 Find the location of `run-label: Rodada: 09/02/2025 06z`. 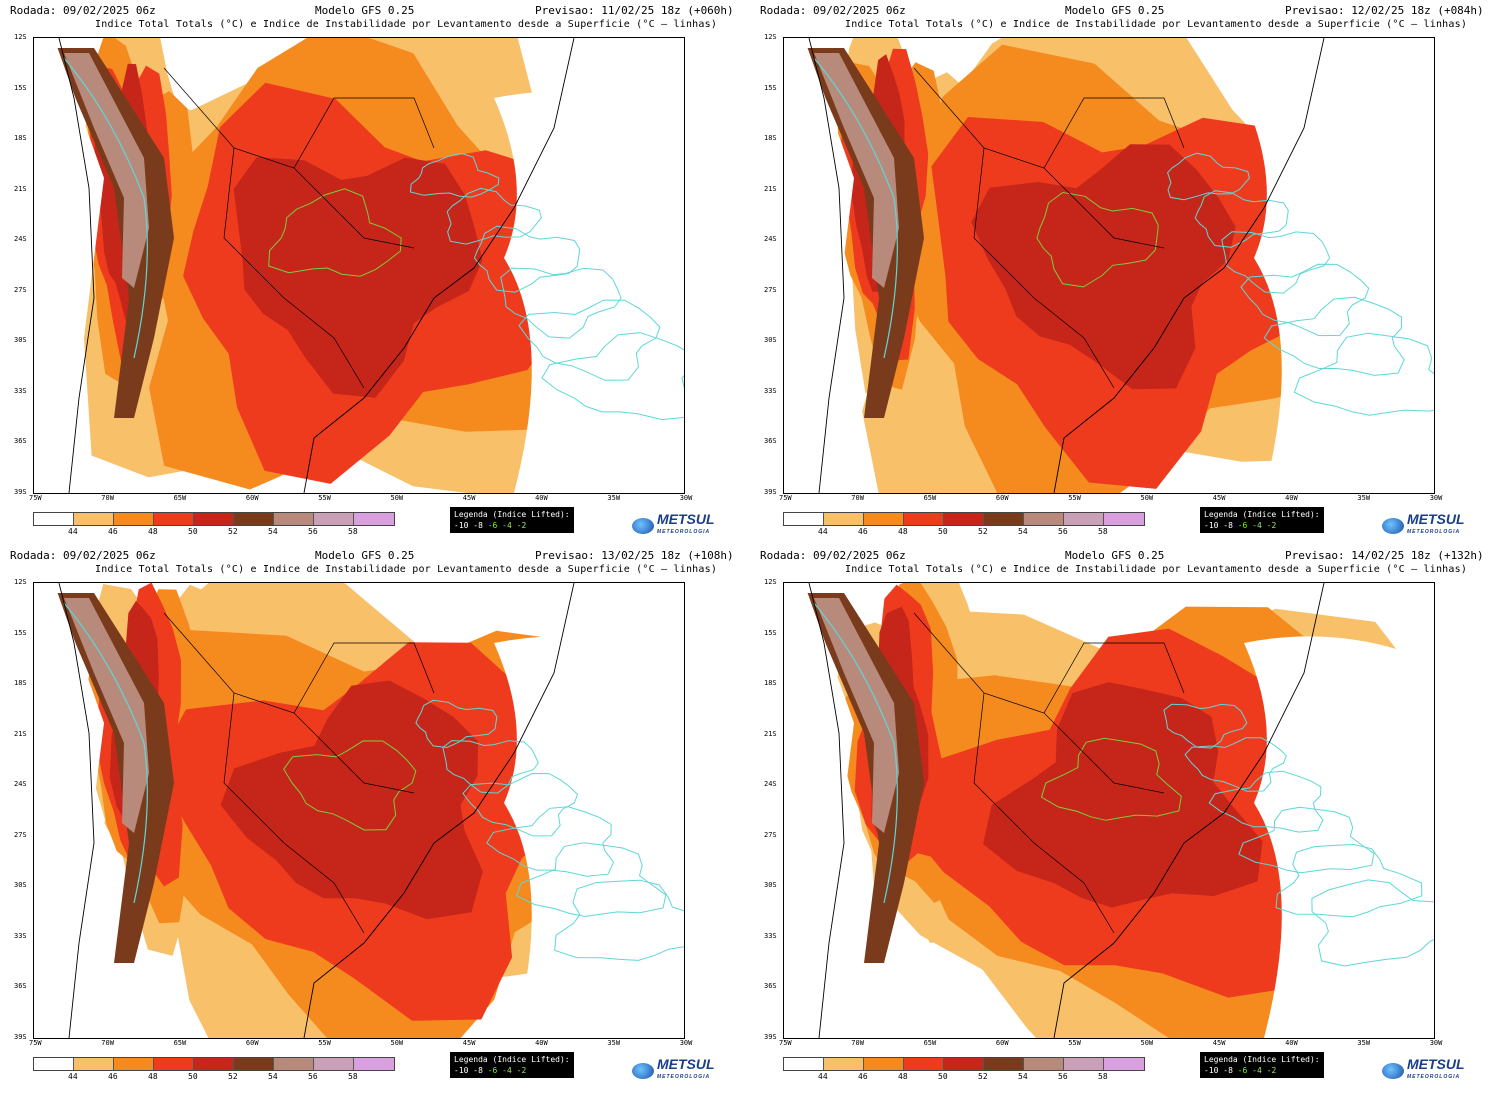

run-label: Rodada: 09/02/2025 06z is located at coordinates (83, 10).